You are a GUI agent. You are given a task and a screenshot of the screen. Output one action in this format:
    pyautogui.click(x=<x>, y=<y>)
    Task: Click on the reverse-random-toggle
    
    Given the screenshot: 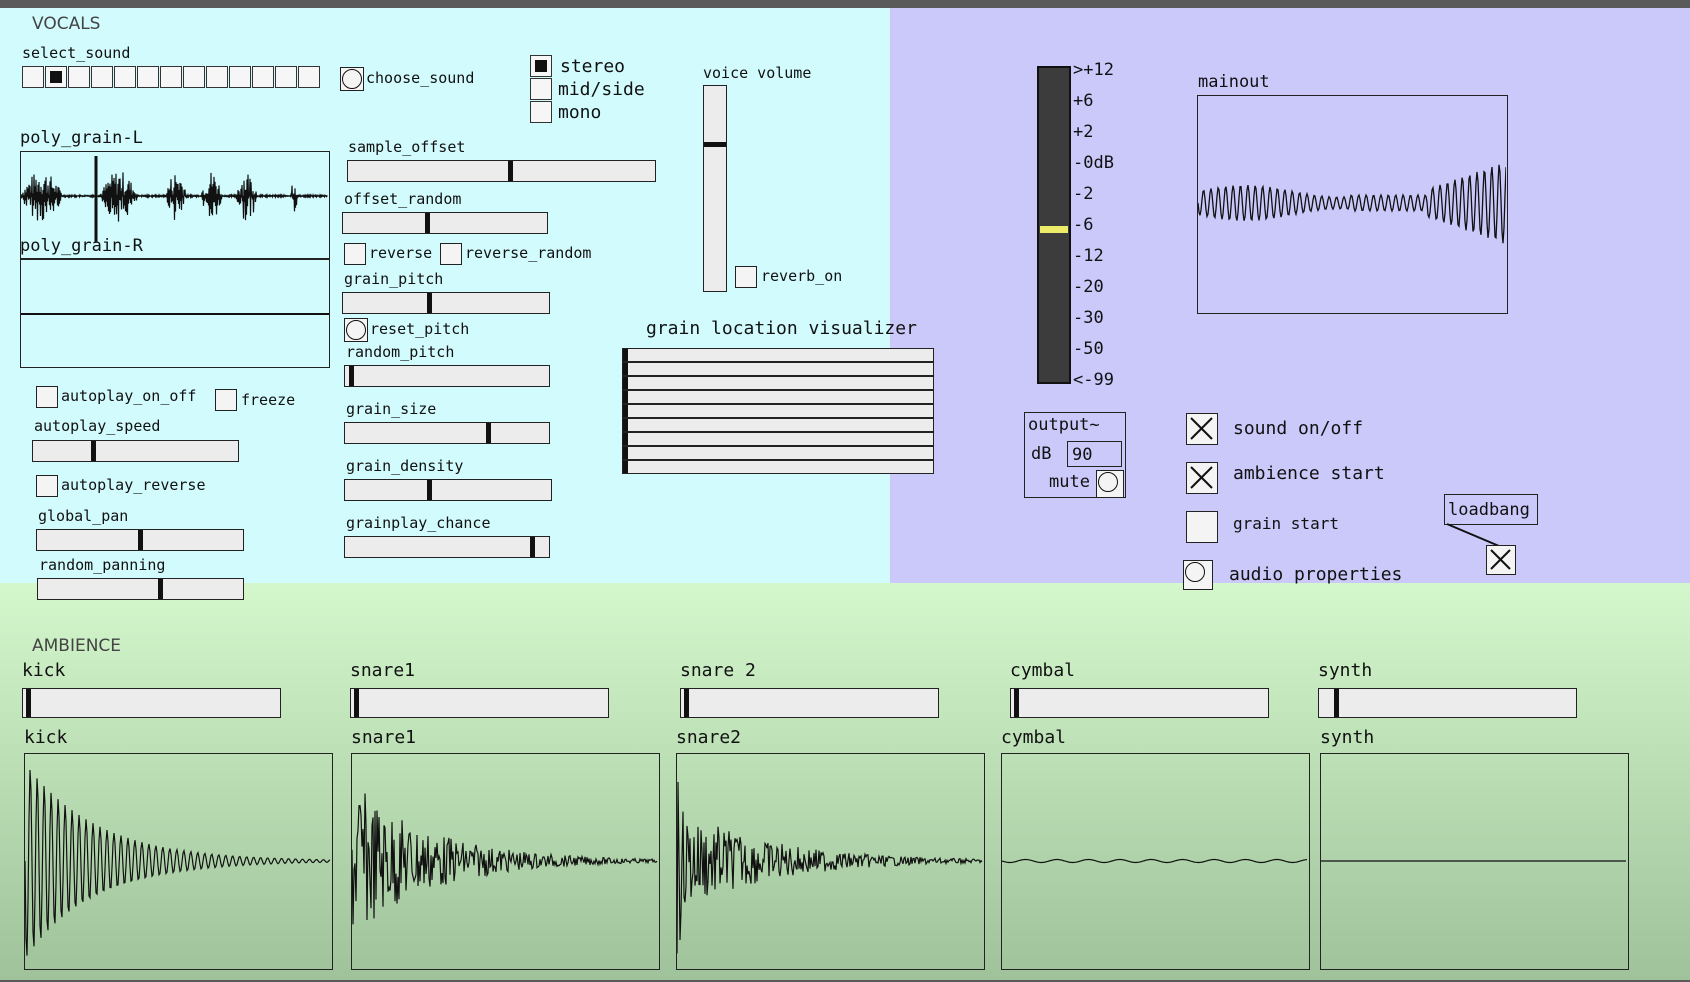 What is the action you would take?
    pyautogui.click(x=451, y=254)
    